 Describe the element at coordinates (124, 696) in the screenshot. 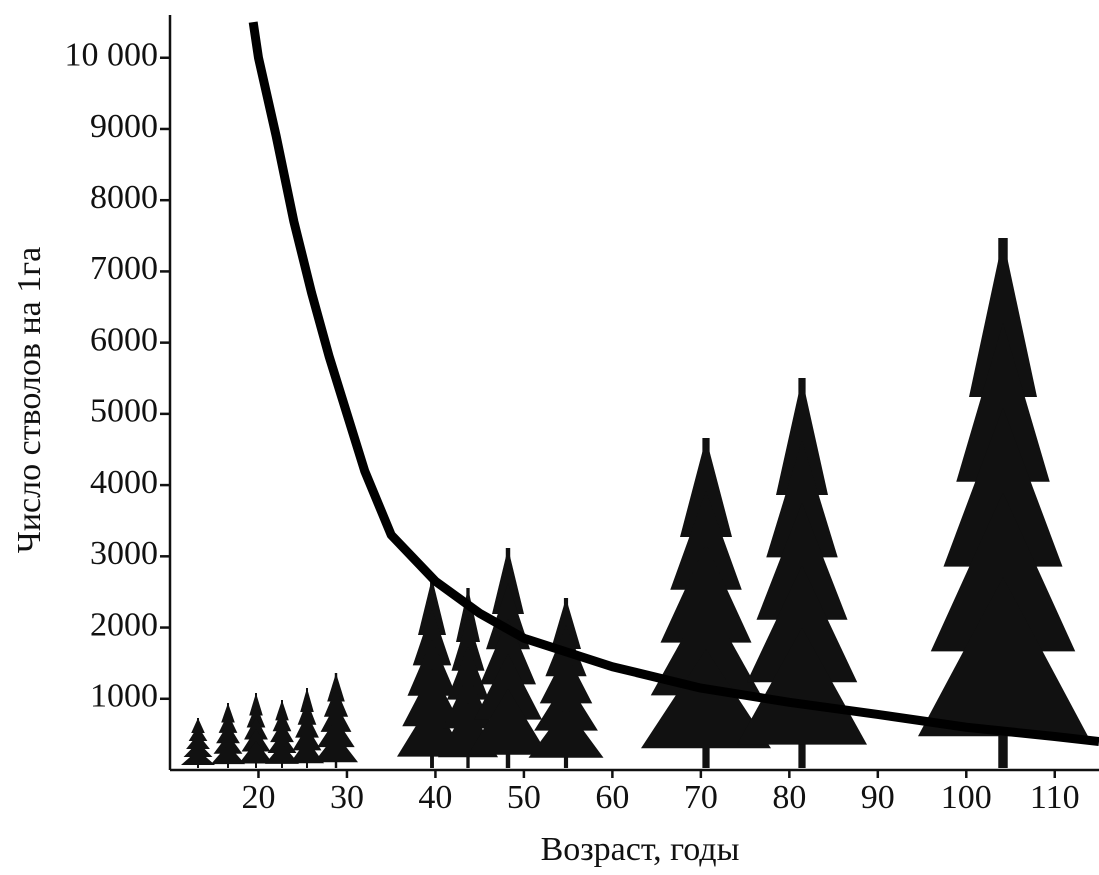

I see `y-tick-label: 1000` at that location.